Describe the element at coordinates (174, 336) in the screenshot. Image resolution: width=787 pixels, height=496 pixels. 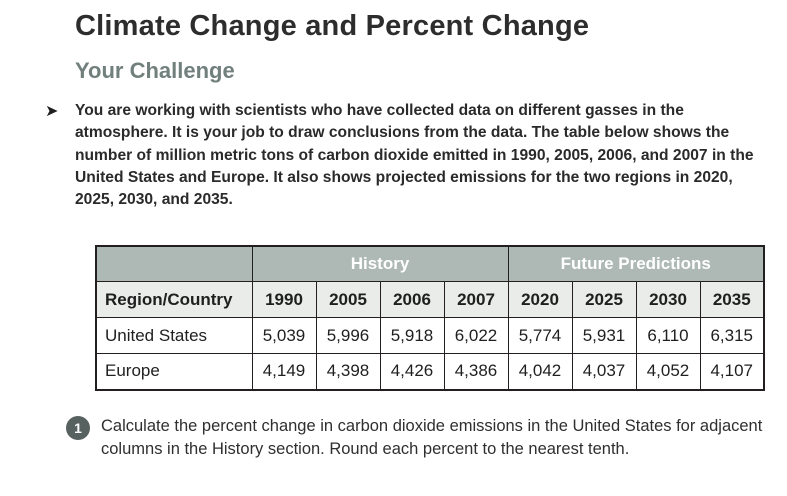
I see `region-label: United States` at that location.